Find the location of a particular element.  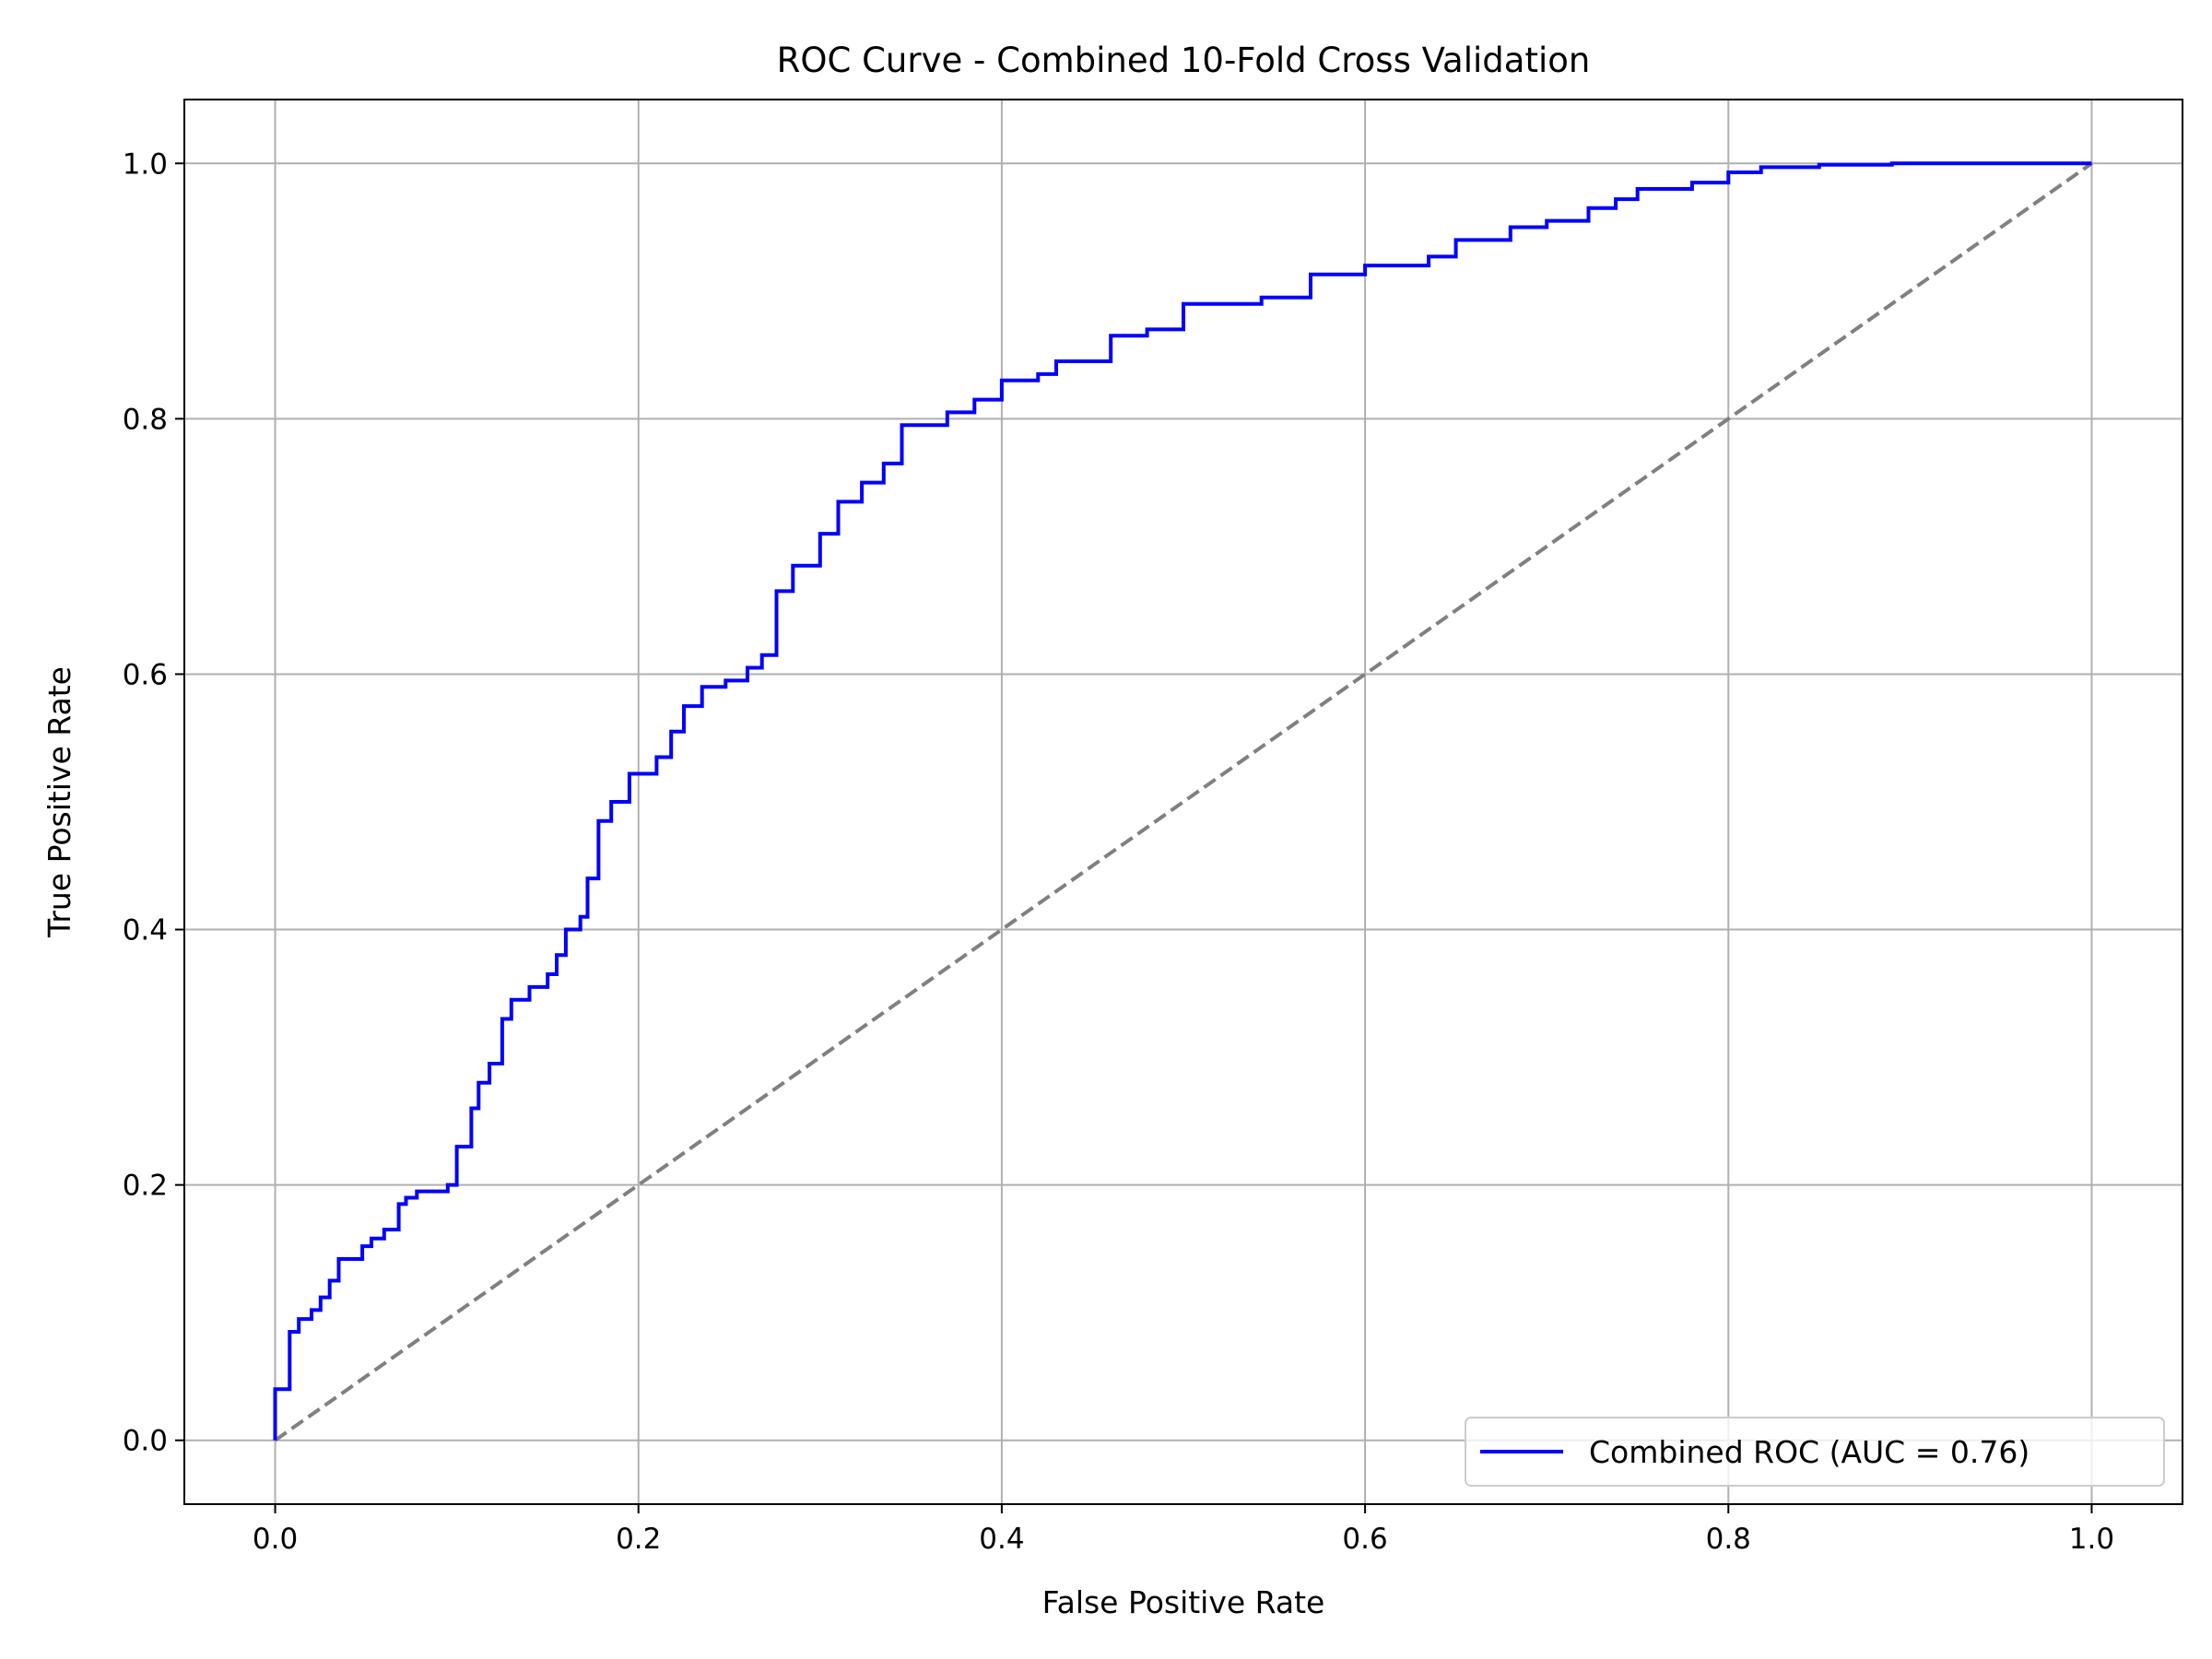

y-tick-label: 0.8 is located at coordinates (145, 419).